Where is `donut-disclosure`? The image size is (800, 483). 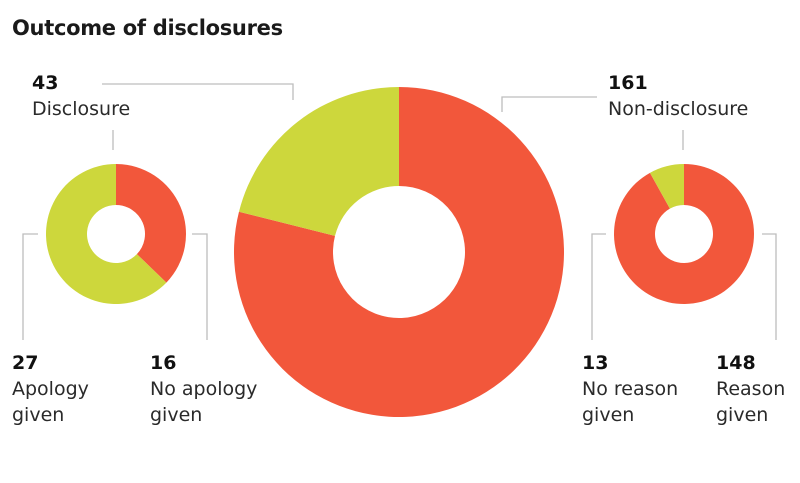 donut-disclosure is located at coordinates (116, 234).